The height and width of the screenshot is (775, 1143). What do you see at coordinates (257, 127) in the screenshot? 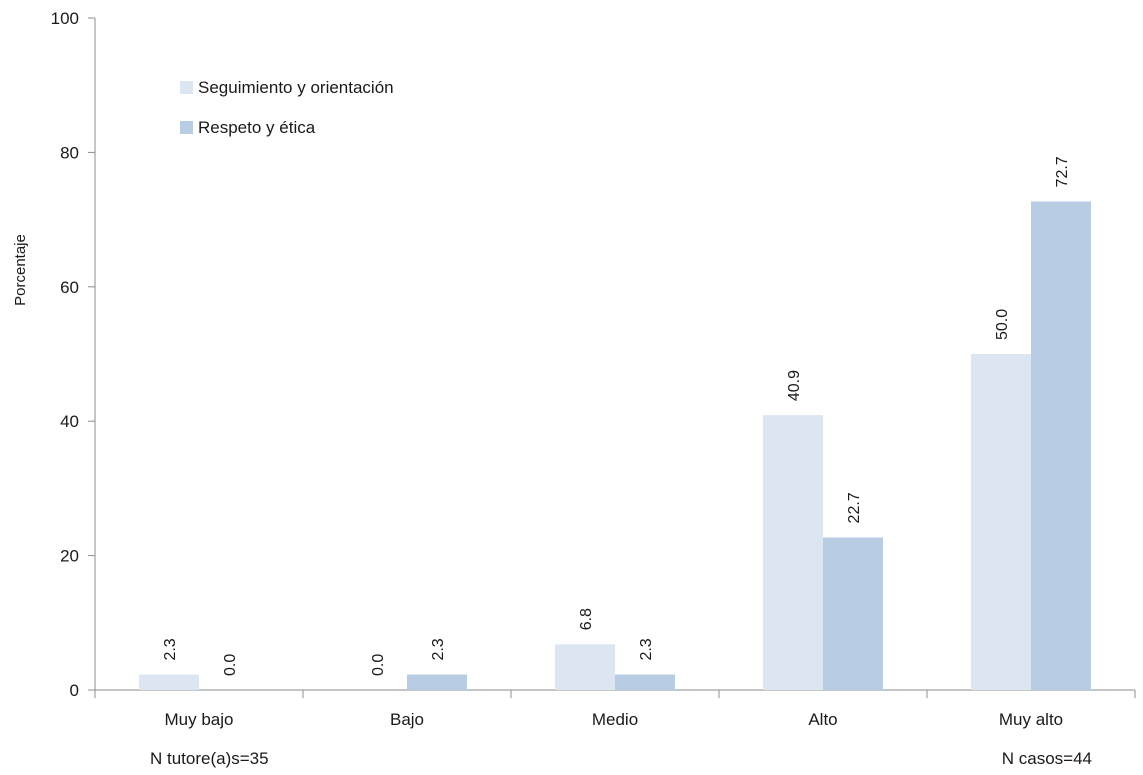
I see `legend-label: Respeto y ética` at bounding box center [257, 127].